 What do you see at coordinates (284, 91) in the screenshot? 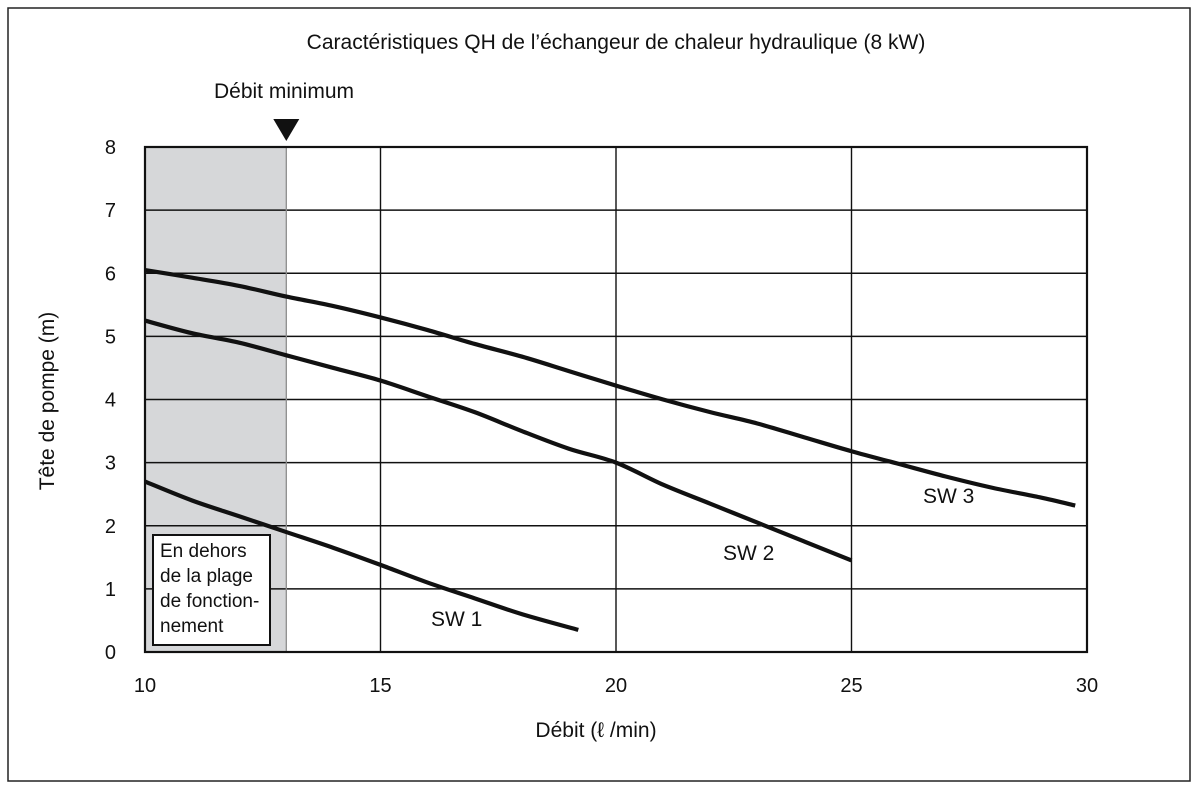
I see `minimum-flow-label: Débit minimum` at bounding box center [284, 91].